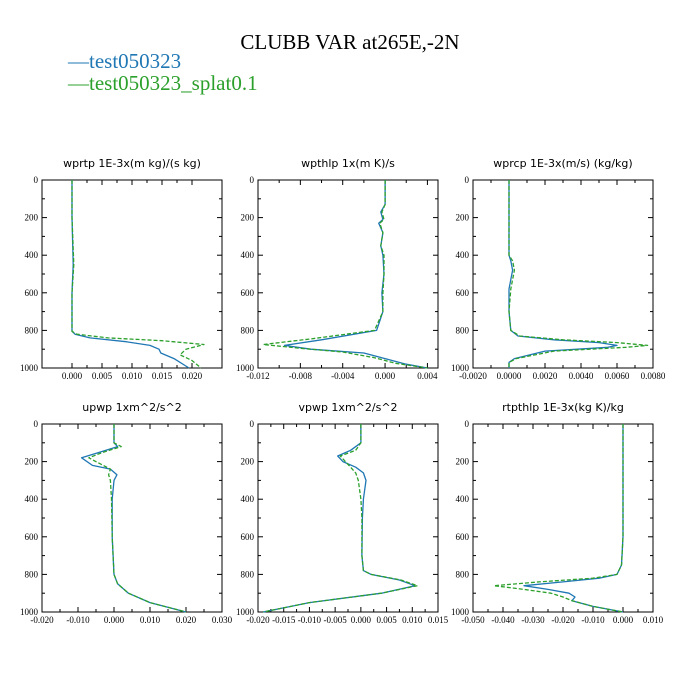  I want to click on x-tick-label: -0.040, so click(503, 620).